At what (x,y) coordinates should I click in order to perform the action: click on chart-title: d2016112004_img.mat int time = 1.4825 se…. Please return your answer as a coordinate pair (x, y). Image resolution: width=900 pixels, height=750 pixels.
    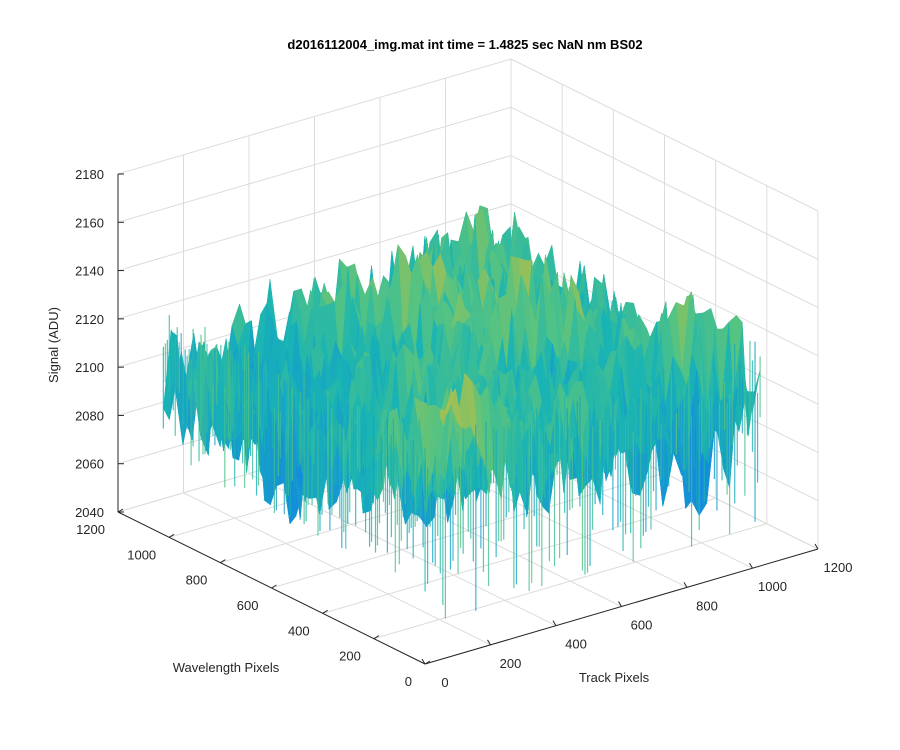
    Looking at the image, I should click on (464, 44).